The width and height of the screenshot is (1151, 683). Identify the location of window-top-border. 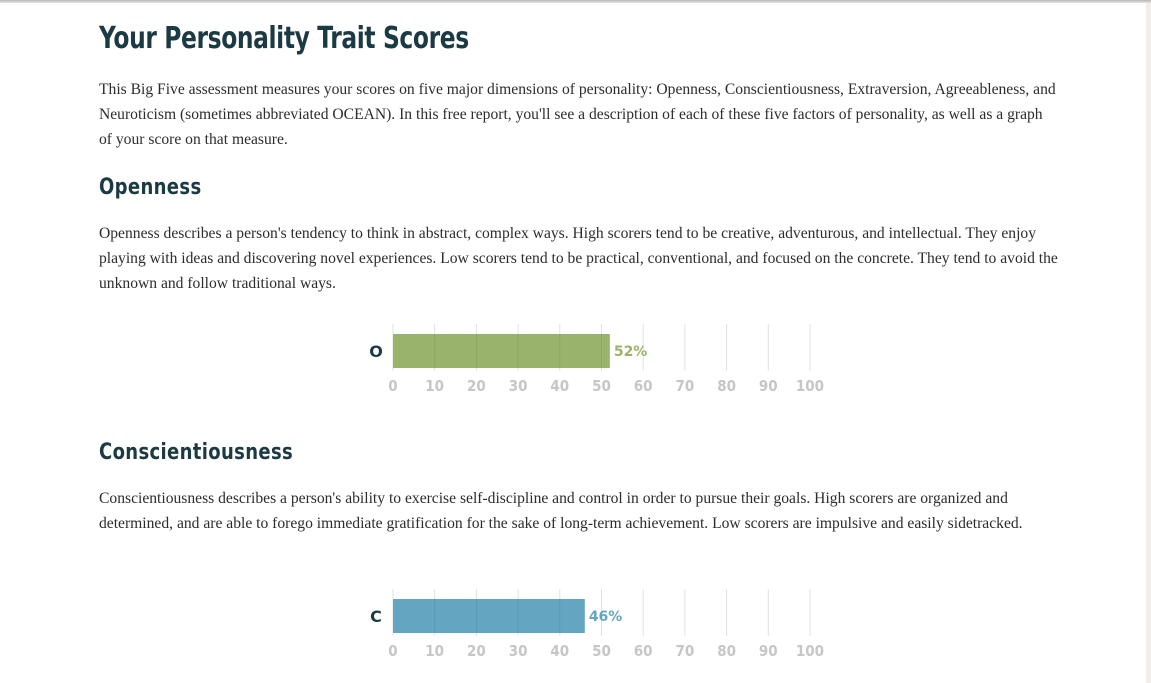
(575, 1).